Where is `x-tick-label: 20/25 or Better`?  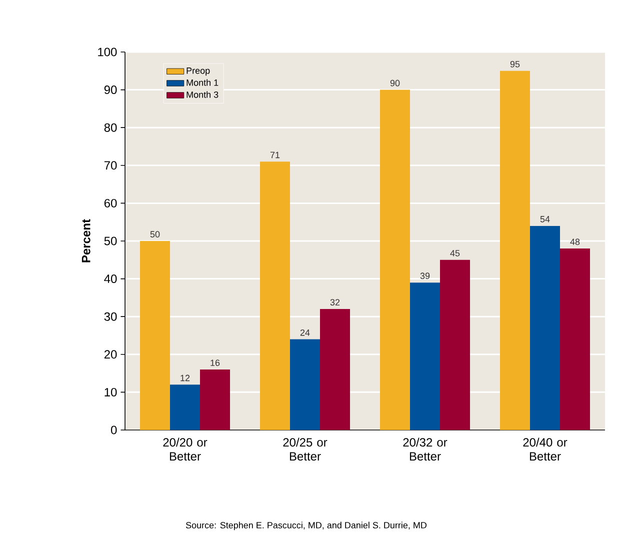 x-tick-label: 20/25 or Better is located at coordinates (305, 449).